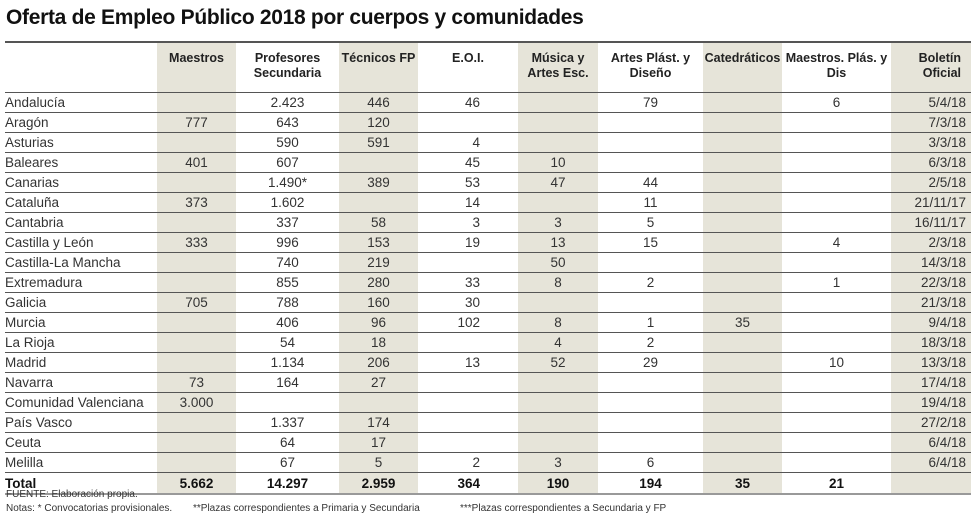 This screenshot has width=980, height=525. Describe the element at coordinates (196, 302) in the screenshot. I see `table-cell: 705` at that location.